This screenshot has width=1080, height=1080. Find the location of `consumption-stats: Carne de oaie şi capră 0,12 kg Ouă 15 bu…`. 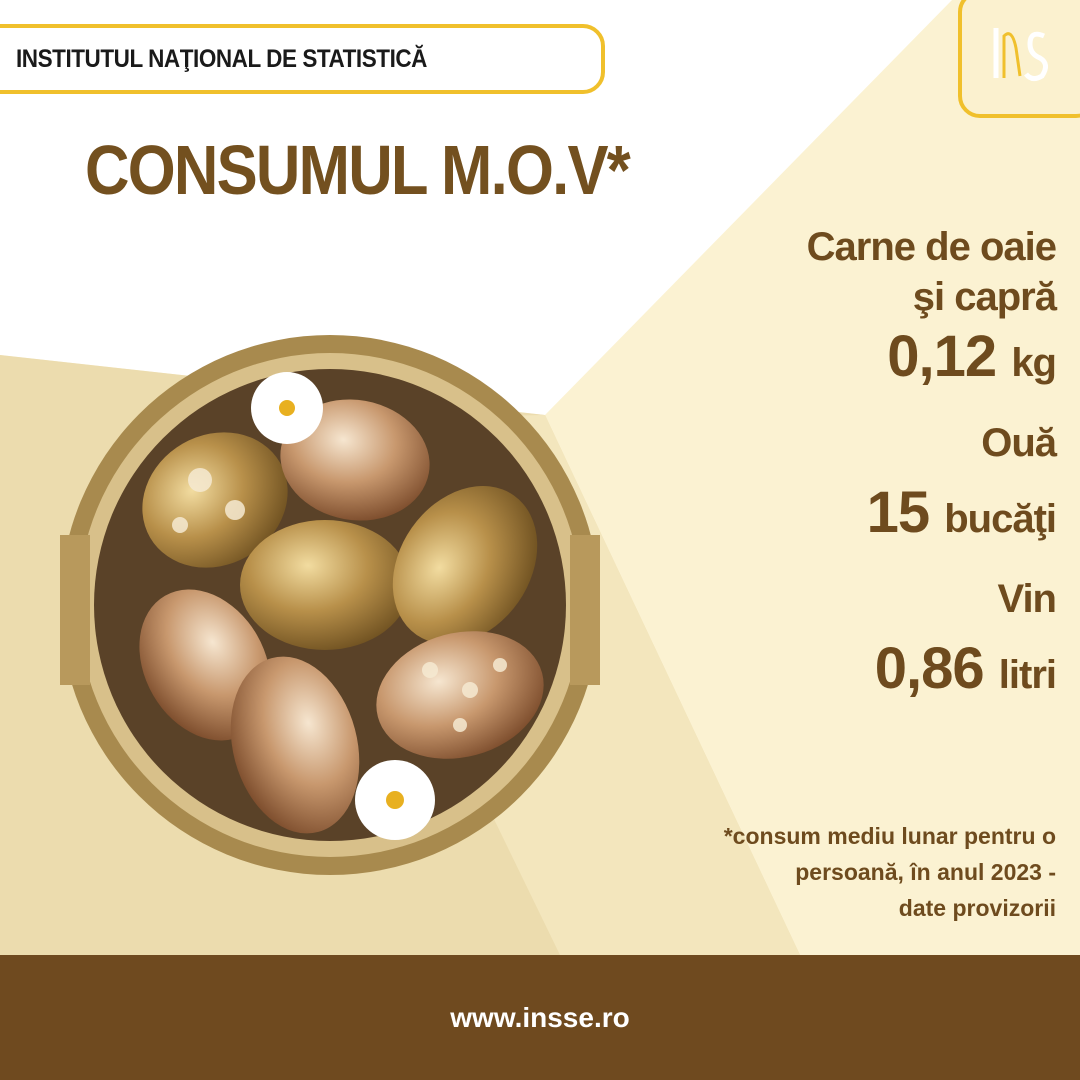

consumption-stats: Carne de oaie şi capră 0,12 kg Ouă 15 bu… is located at coordinates (931, 466).